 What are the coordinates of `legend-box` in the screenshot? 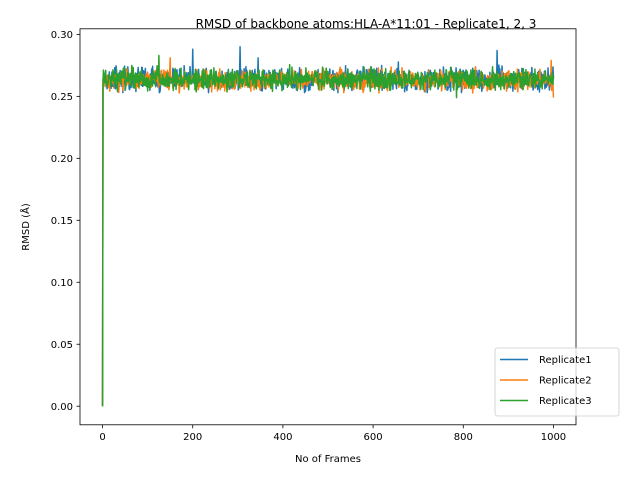 It's located at (557, 382).